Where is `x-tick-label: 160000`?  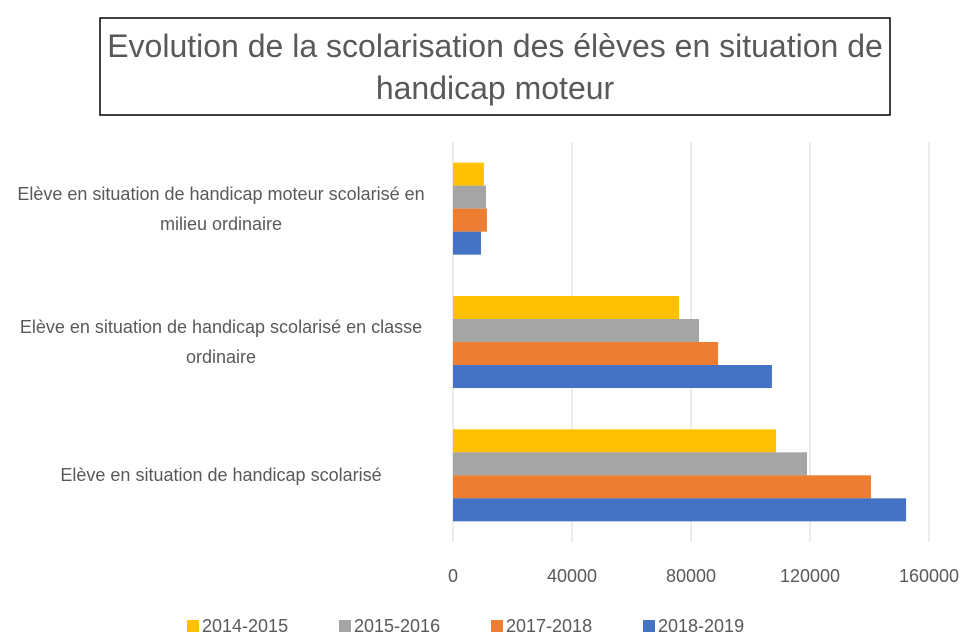
x-tick-label: 160000 is located at coordinates (929, 576).